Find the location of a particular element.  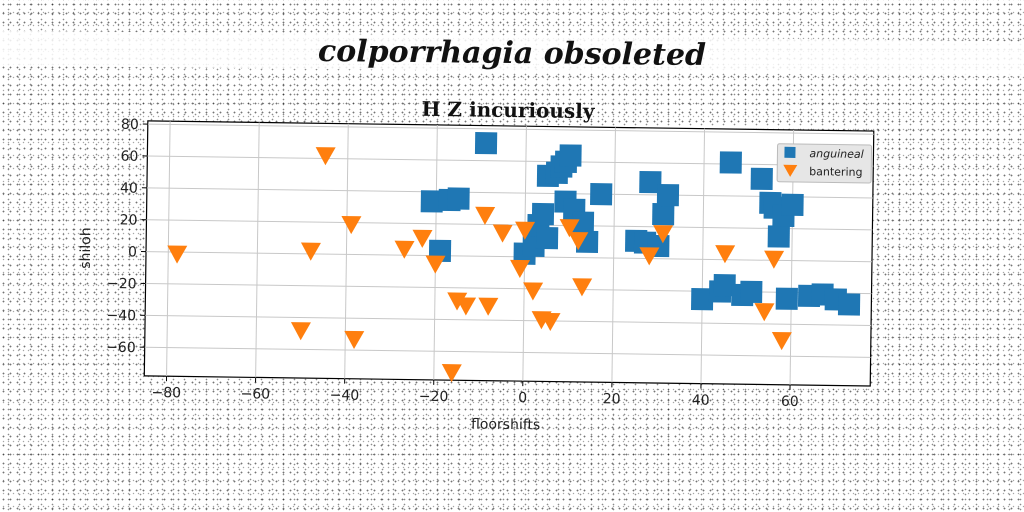

legend-label-bantering: bantering is located at coordinates (835, 172).